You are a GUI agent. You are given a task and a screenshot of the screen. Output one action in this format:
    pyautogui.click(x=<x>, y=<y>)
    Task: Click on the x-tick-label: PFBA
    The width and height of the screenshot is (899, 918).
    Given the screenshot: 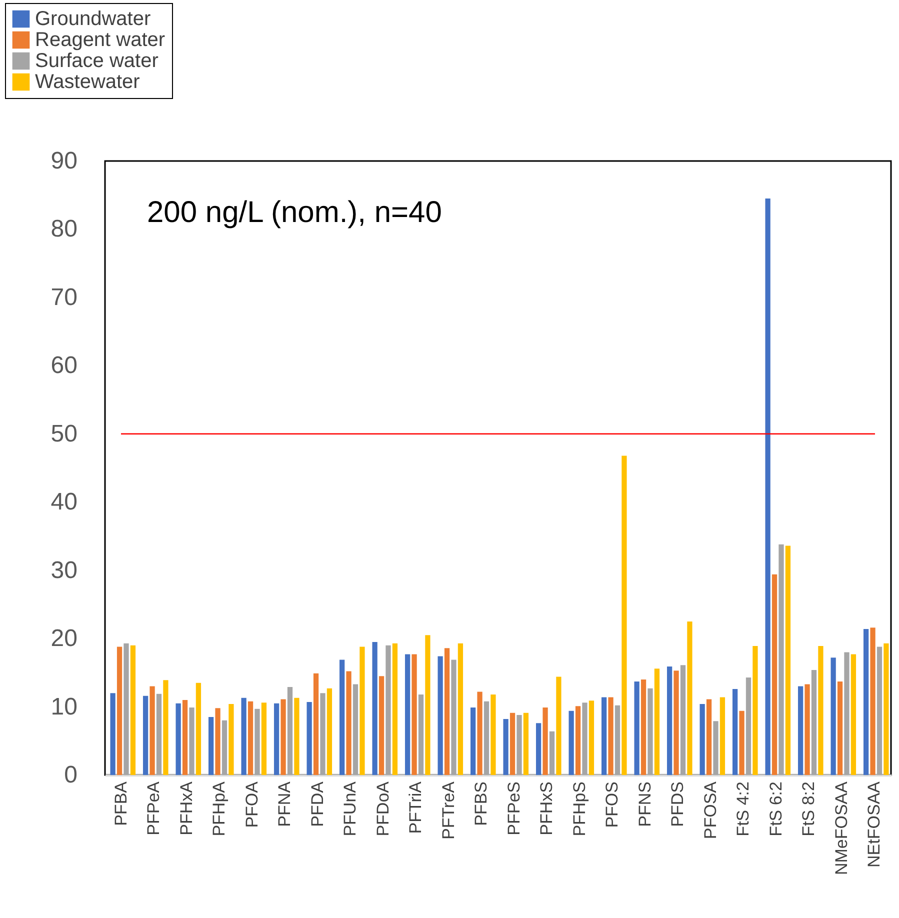 What is the action you would take?
    pyautogui.click(x=120, y=803)
    